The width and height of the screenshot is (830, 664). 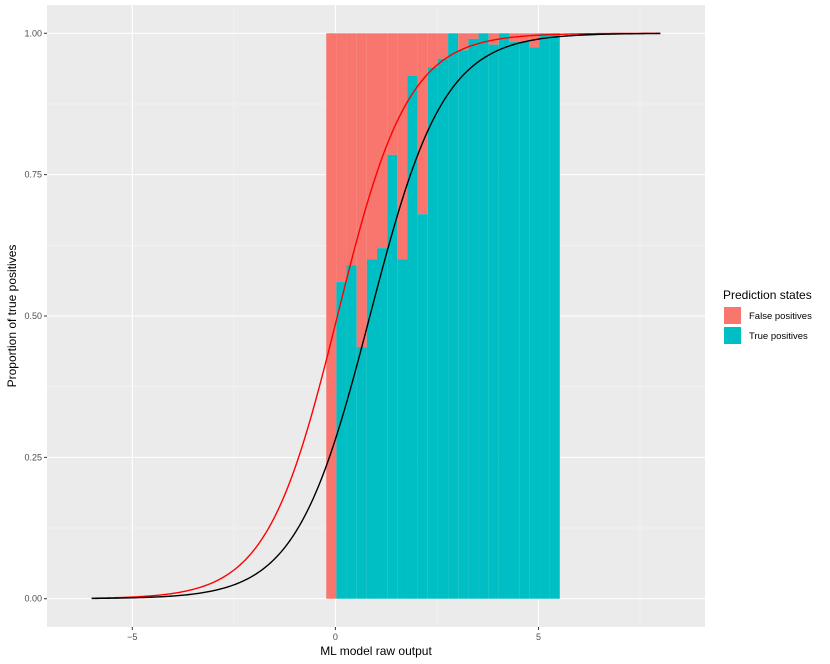 I want to click on x-axis: −5 0 5, so click(x=334, y=634).